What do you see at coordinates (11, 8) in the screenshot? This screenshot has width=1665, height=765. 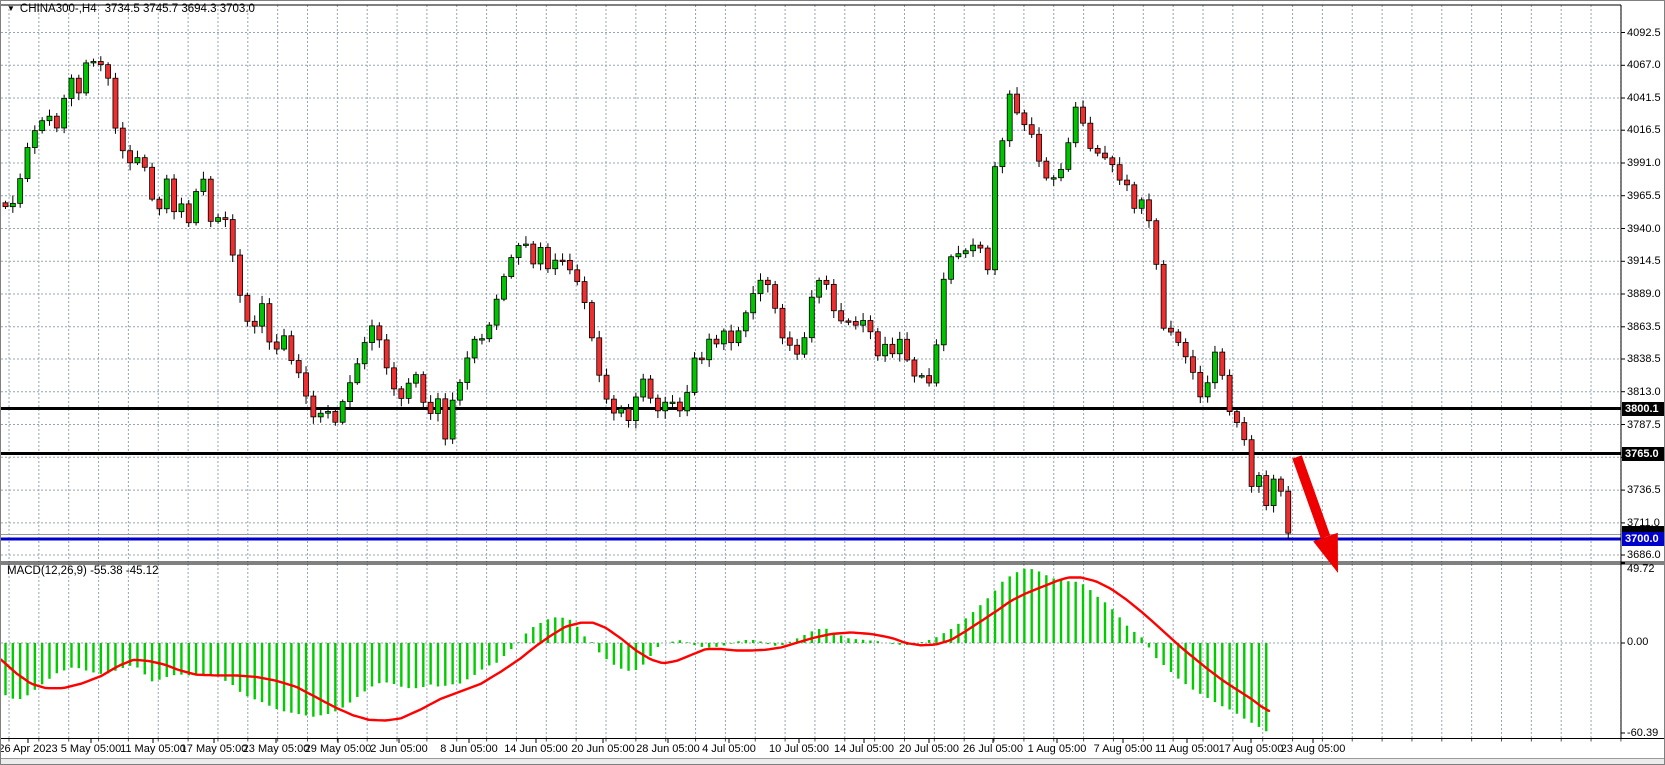 I see `chevron-down-icon: ▼` at bounding box center [11, 8].